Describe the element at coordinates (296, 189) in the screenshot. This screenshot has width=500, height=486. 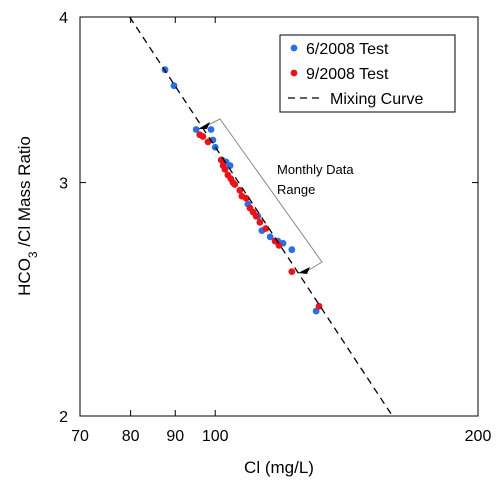
I see `annotation: Range` at that location.